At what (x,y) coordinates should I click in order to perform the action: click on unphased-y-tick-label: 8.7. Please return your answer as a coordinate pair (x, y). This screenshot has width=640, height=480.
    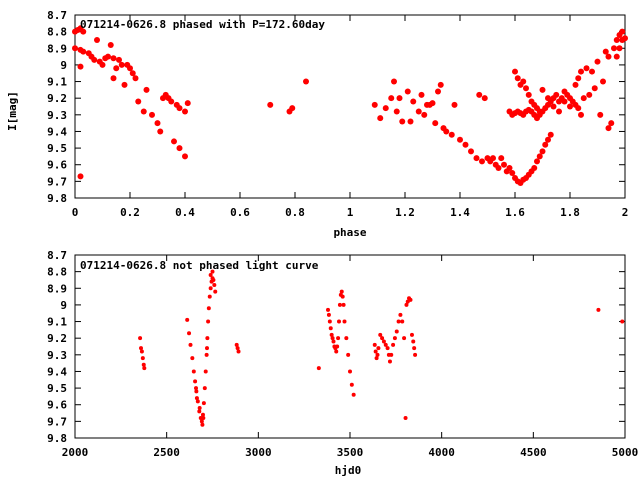
    Looking at the image, I should click on (57, 255).